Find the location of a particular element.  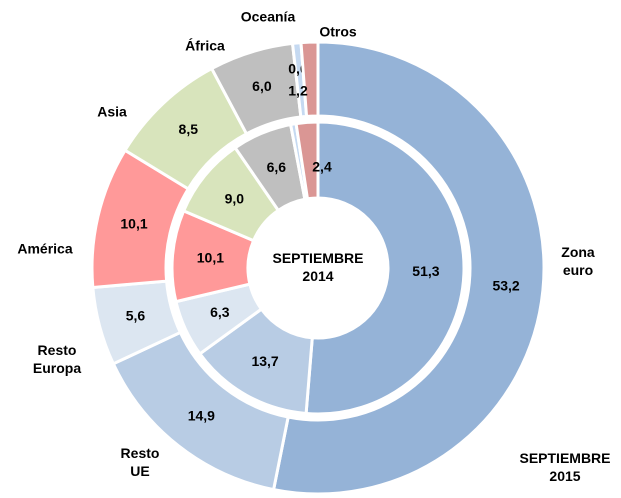

value-label: 5,6 is located at coordinates (136, 316).